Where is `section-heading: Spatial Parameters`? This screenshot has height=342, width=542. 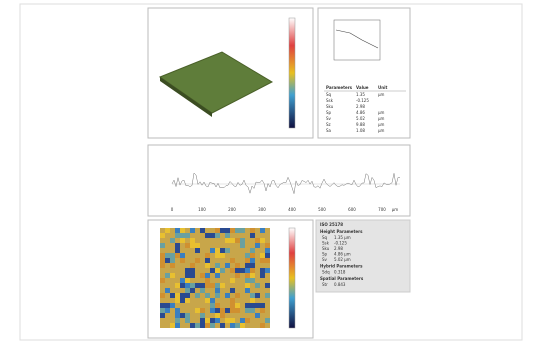
section-heading: Spatial Parameters is located at coordinates (342, 278).